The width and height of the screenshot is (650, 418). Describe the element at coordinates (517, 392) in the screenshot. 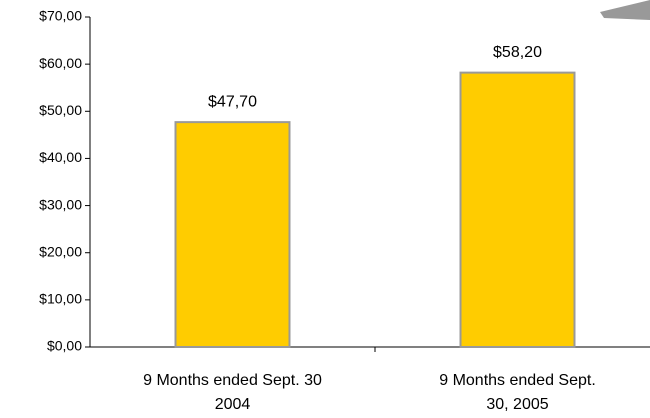

I see `x-tick-label: 9 Months ended Sept. 30, 2005` at that location.